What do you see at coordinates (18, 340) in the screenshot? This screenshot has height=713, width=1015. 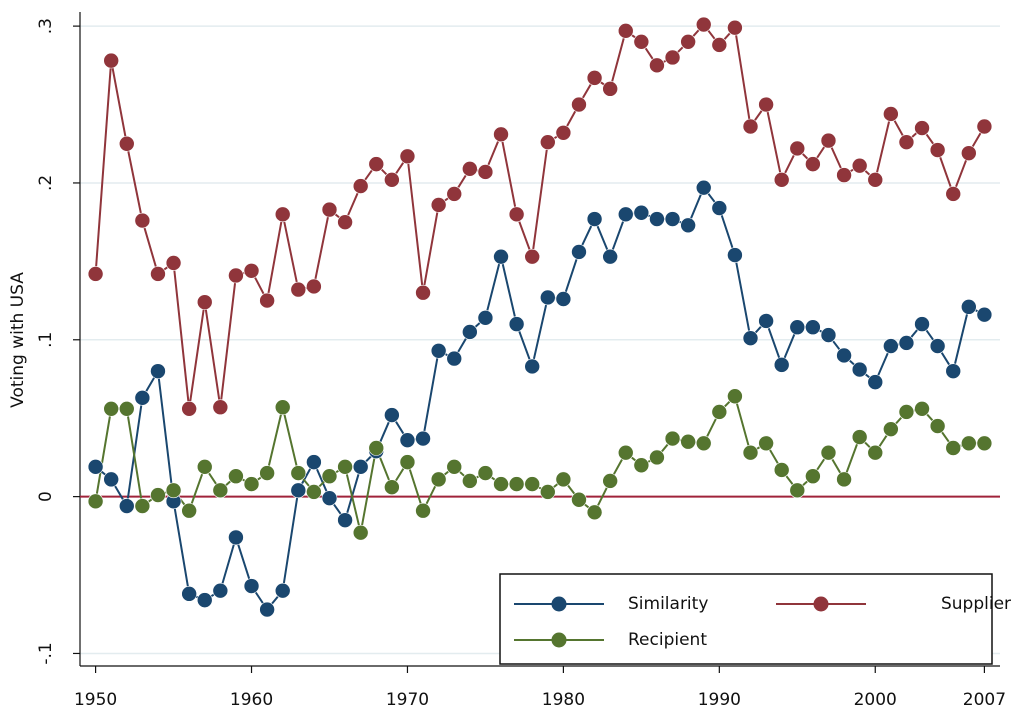 I see `y-axis-label: Voting with USA` at bounding box center [18, 340].